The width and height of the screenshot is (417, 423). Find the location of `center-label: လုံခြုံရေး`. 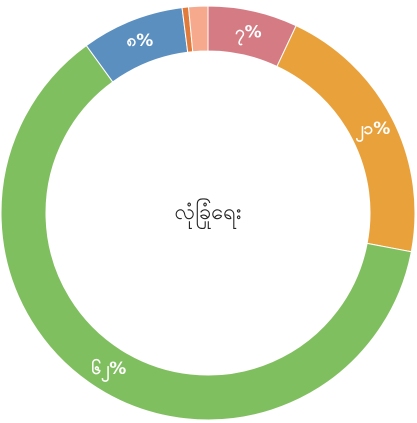

center-label: လုံခြုံရေး is located at coordinates (208, 213).